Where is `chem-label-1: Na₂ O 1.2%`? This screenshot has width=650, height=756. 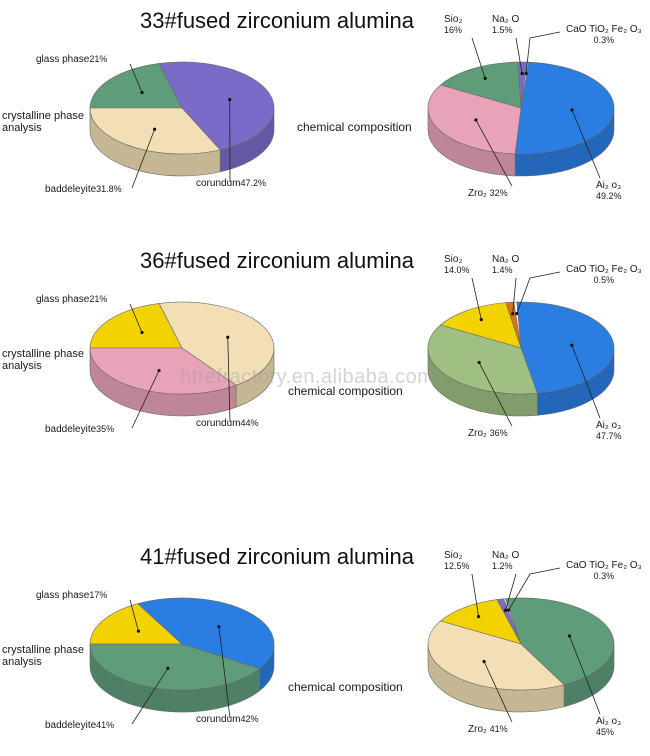 chem-label-1: Na₂ O 1.2% is located at coordinates (505, 561).